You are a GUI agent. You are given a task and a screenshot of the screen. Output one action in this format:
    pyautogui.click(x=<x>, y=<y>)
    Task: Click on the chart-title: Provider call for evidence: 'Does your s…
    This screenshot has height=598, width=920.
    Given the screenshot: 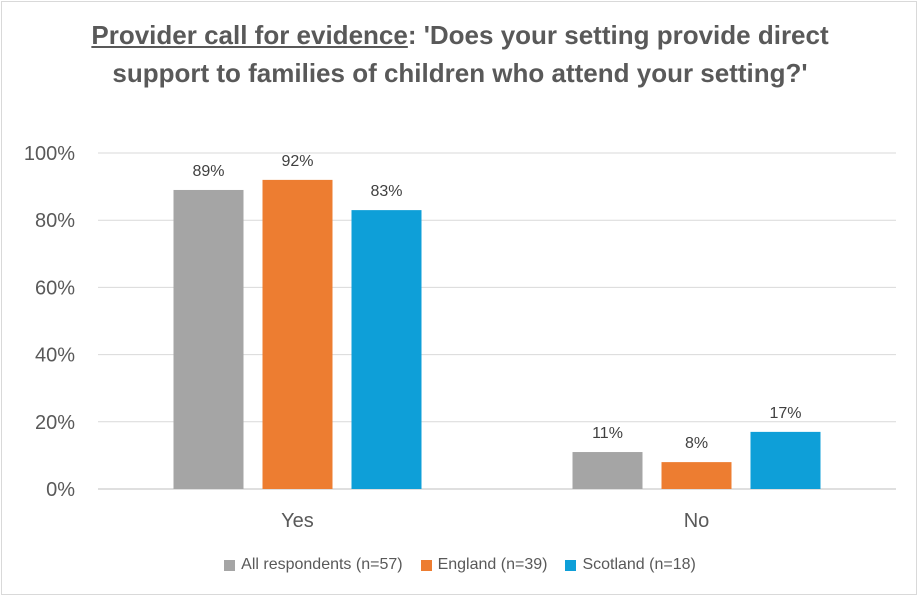 What is the action you would take?
    pyautogui.click(x=460, y=54)
    